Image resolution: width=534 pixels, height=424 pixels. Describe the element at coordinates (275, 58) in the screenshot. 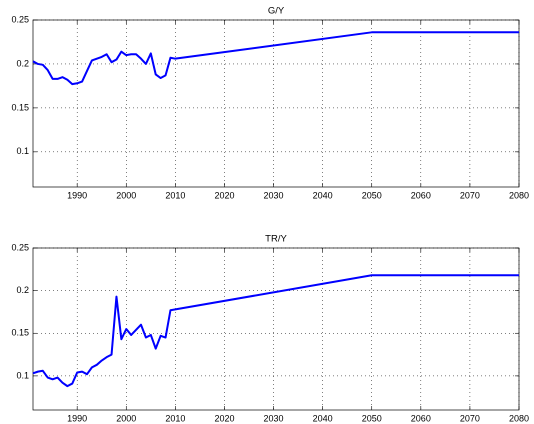

I see `data-line` at that location.